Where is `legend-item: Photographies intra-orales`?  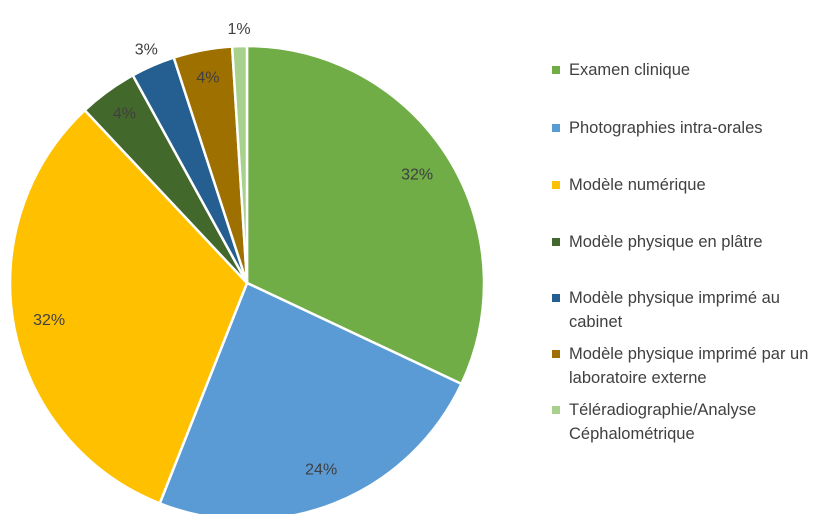 legend-item: Photographies intra-orales is located at coordinates (687, 128).